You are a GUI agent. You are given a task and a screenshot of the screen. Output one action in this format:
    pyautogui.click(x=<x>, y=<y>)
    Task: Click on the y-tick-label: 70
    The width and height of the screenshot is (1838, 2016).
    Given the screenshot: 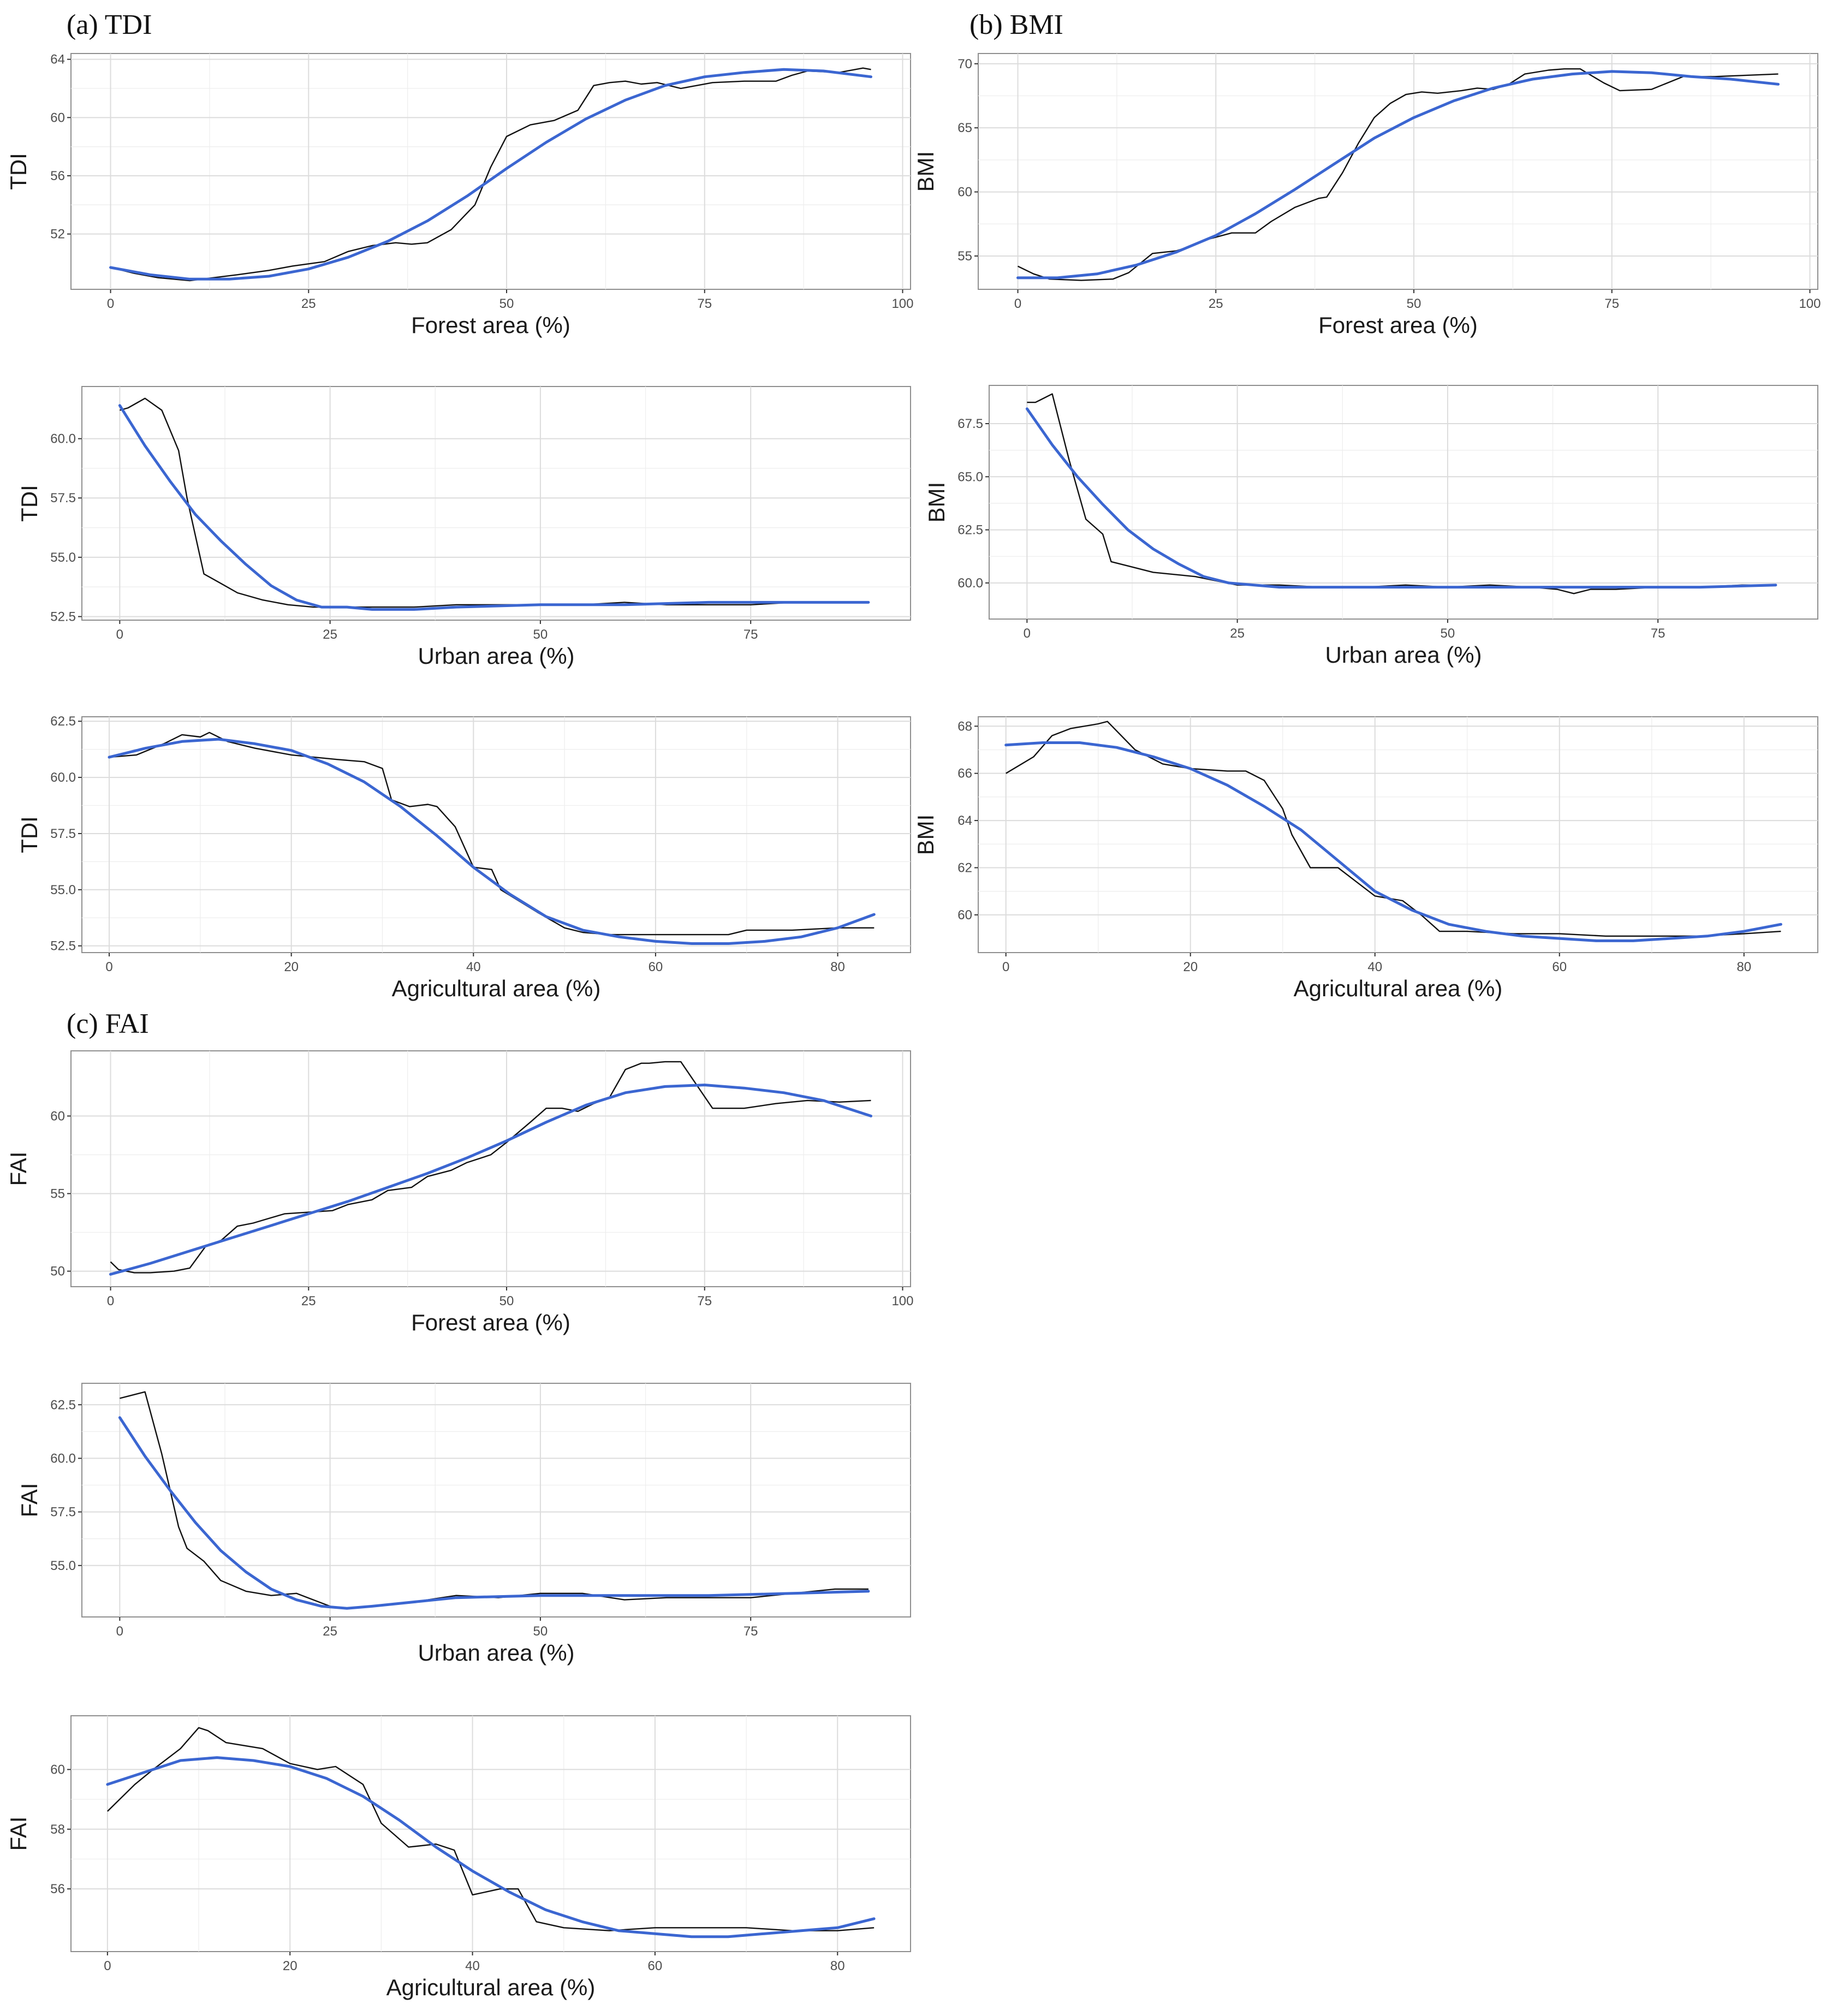 What is the action you would take?
    pyautogui.click(x=964, y=64)
    